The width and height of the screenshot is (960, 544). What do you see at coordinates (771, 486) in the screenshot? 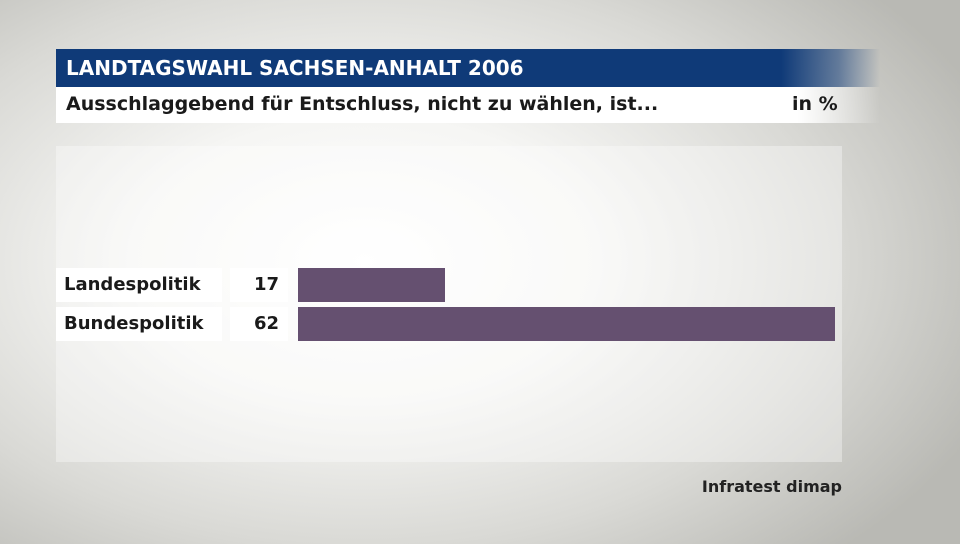
I see `source-label: Infratest dimap` at bounding box center [771, 486].